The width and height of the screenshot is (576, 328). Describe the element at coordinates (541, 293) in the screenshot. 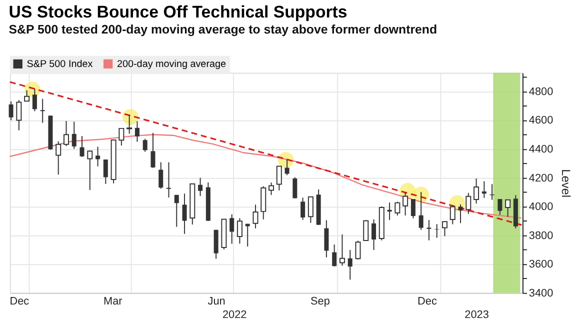

I see `y-tick-label: 3400` at that location.